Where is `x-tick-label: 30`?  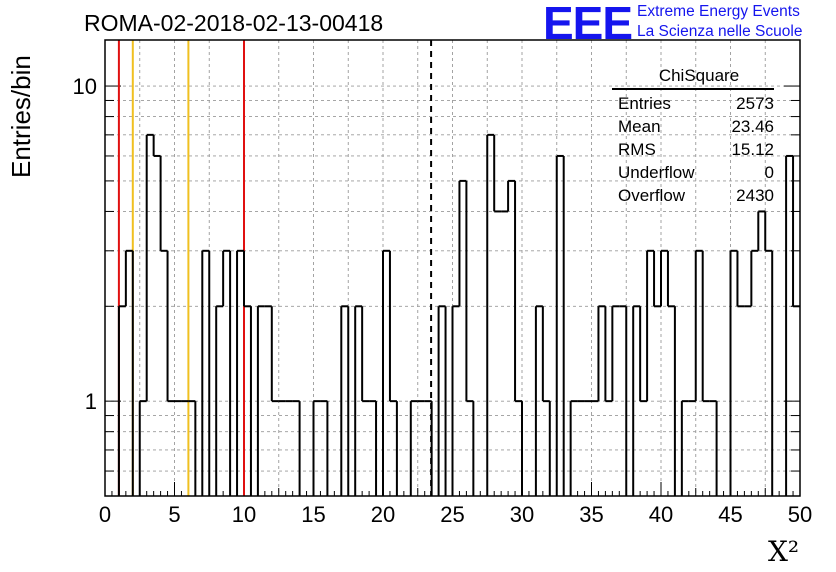
x-tick-label: 30 is located at coordinates (522, 514).